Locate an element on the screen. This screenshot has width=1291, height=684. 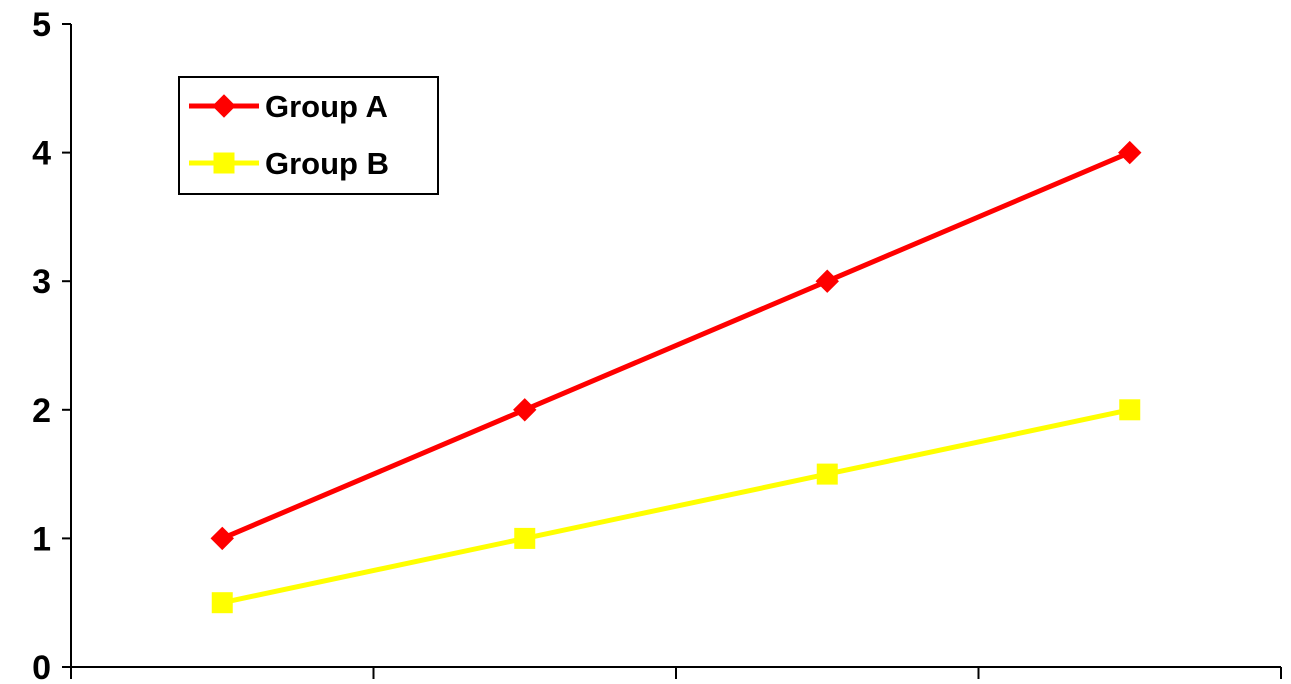
legend: Group A Group B is located at coordinates (308, 135).